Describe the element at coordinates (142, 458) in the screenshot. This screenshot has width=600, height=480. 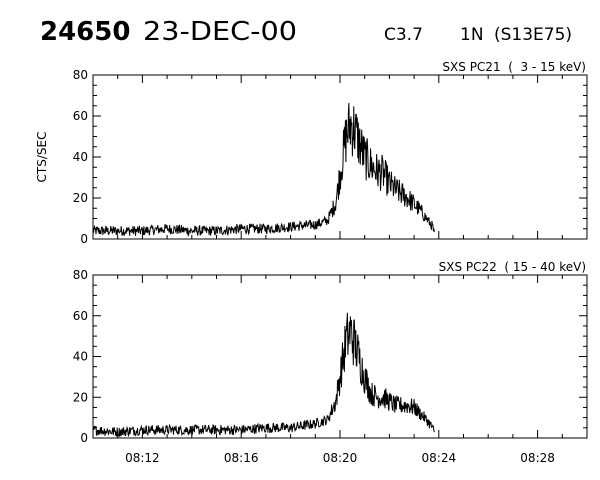
I see `x-tick-label: 08:12` at that location.